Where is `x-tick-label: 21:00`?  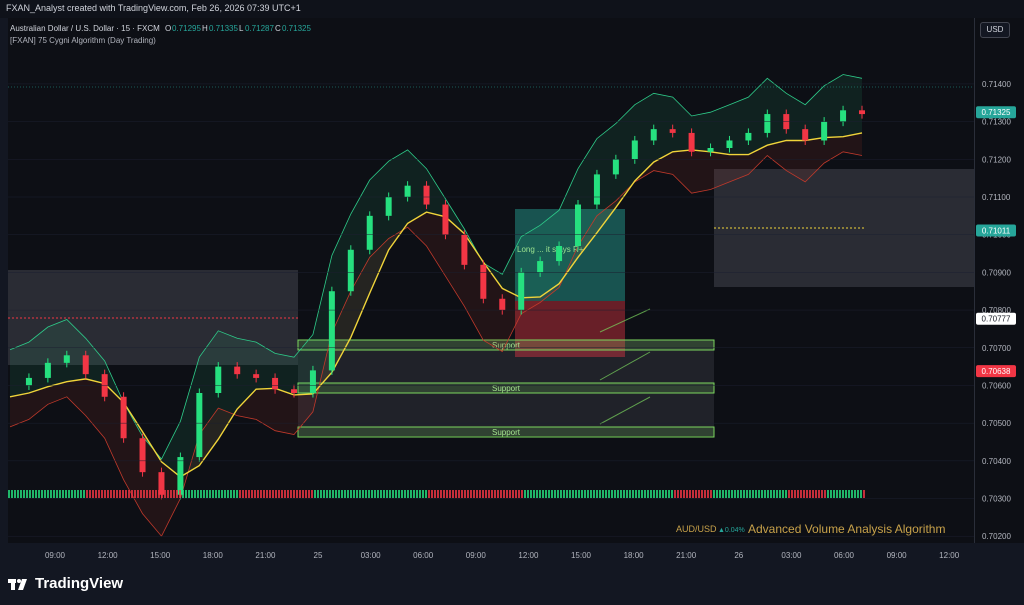
x-tick-label: 21:00 is located at coordinates (265, 555).